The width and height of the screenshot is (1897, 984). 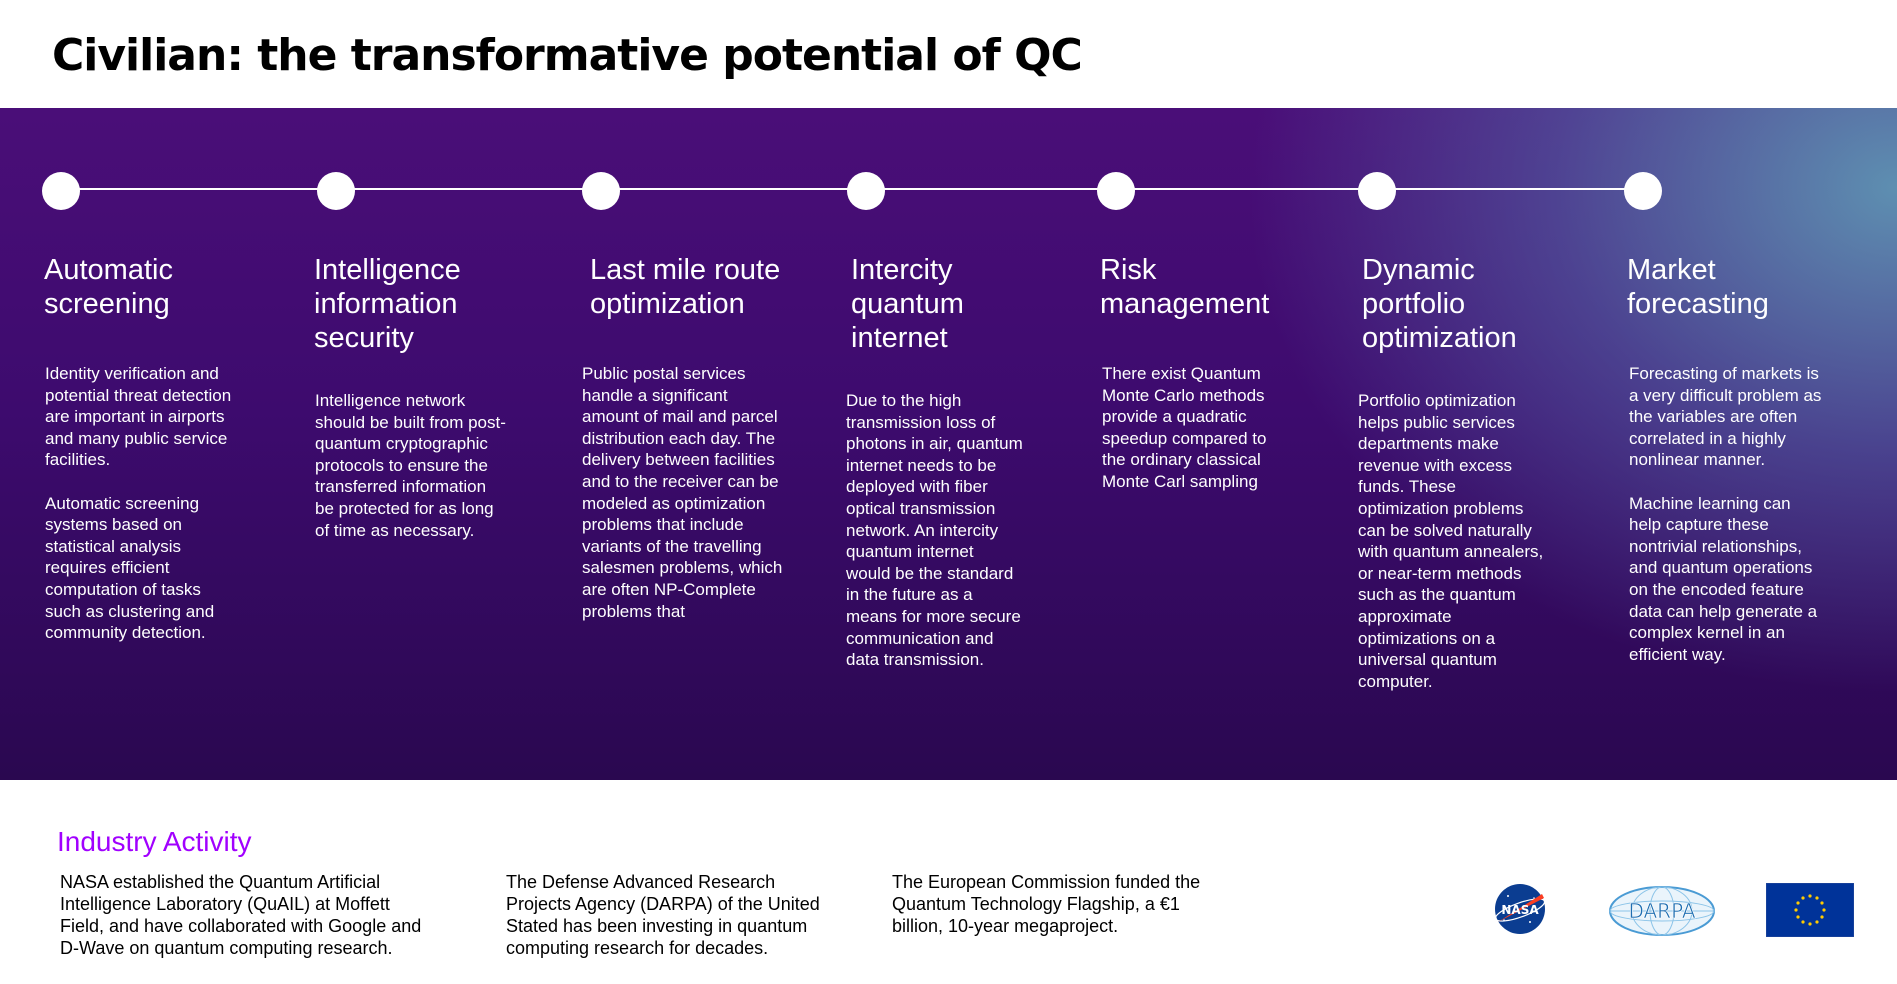 What do you see at coordinates (685, 287) in the screenshot?
I see `timeline-heading-last-mile: Last mile route optimization` at bounding box center [685, 287].